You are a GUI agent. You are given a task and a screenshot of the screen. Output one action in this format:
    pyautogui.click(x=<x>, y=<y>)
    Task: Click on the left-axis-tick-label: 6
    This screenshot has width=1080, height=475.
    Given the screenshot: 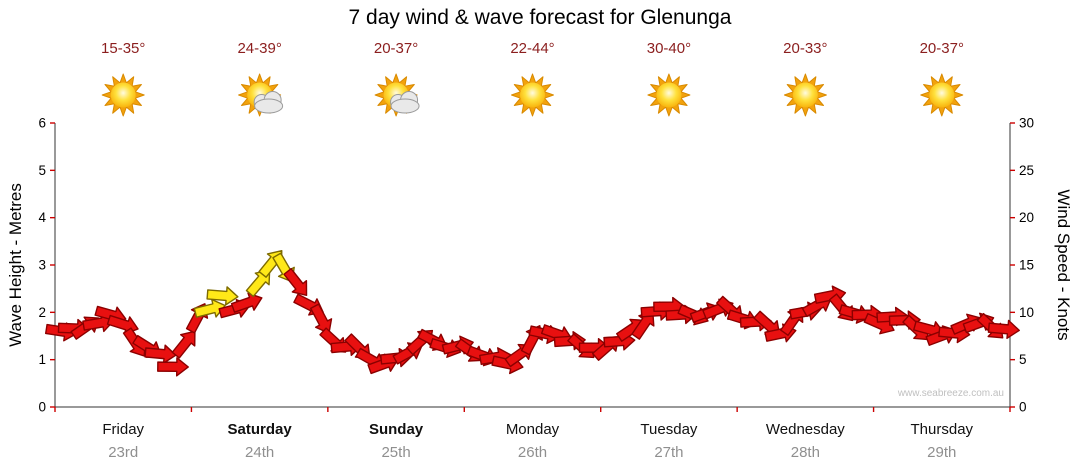 What is the action you would take?
    pyautogui.click(x=42, y=123)
    